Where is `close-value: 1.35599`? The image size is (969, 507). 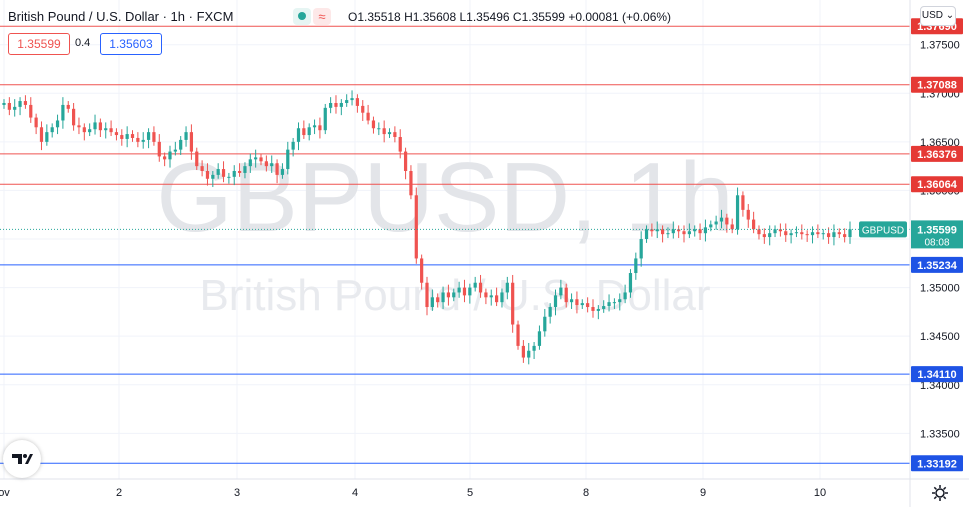
close-value: 1.35599 is located at coordinates (543, 17).